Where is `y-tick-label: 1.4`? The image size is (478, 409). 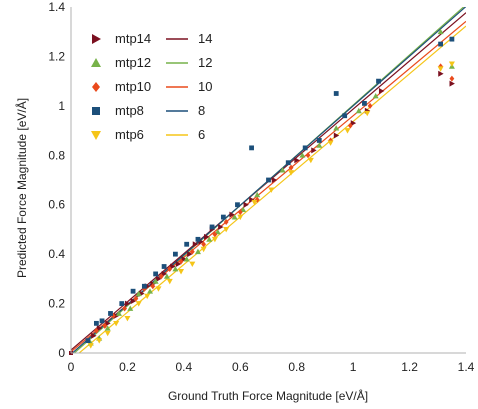 y-tick-label: 1.4 is located at coordinates (56, 7).